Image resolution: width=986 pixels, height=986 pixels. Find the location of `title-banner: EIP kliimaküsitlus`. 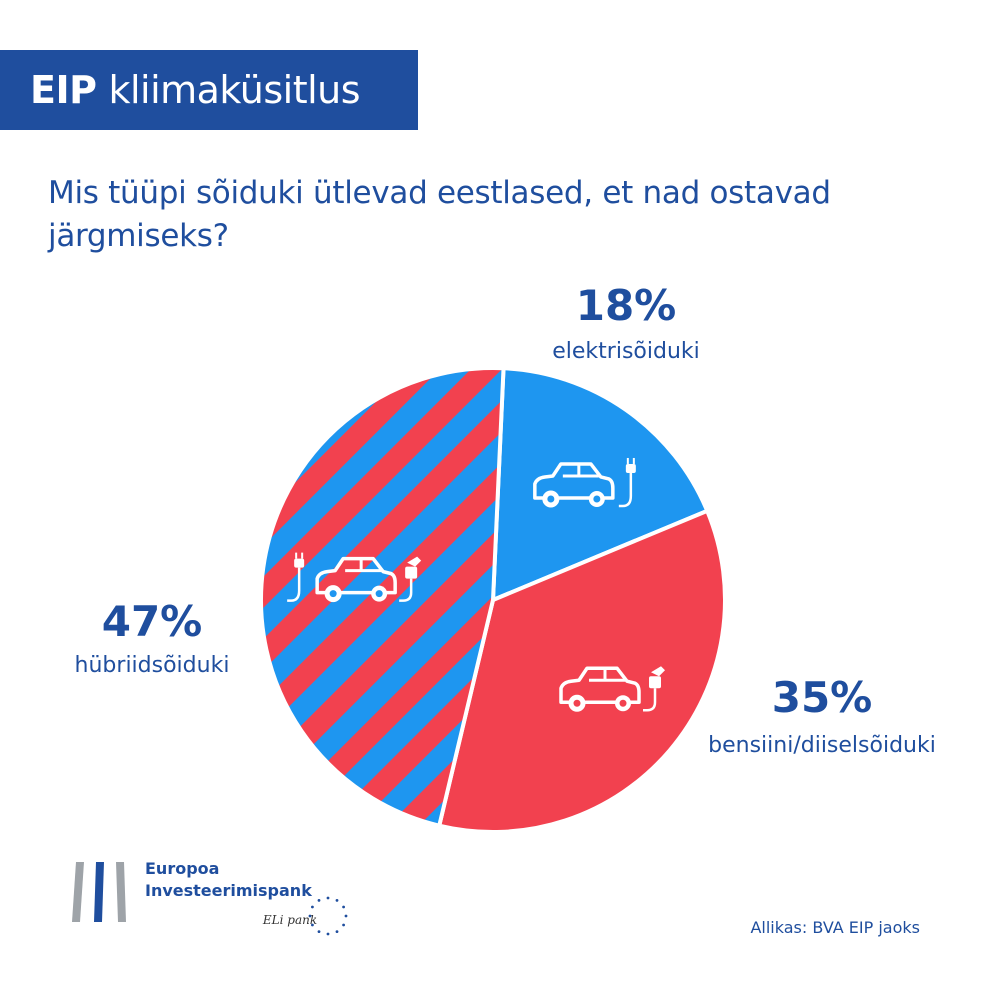

title-banner: EIP kliimaküsitlus is located at coordinates (209, 90).